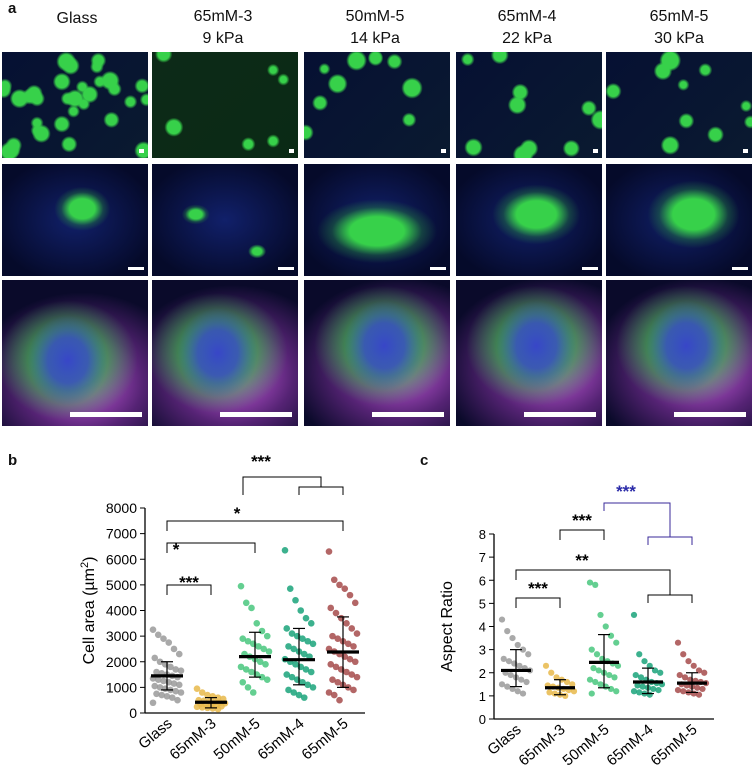  What do you see at coordinates (529, 220) in the screenshot?
I see `micrograph-r2-c4` at bounding box center [529, 220].